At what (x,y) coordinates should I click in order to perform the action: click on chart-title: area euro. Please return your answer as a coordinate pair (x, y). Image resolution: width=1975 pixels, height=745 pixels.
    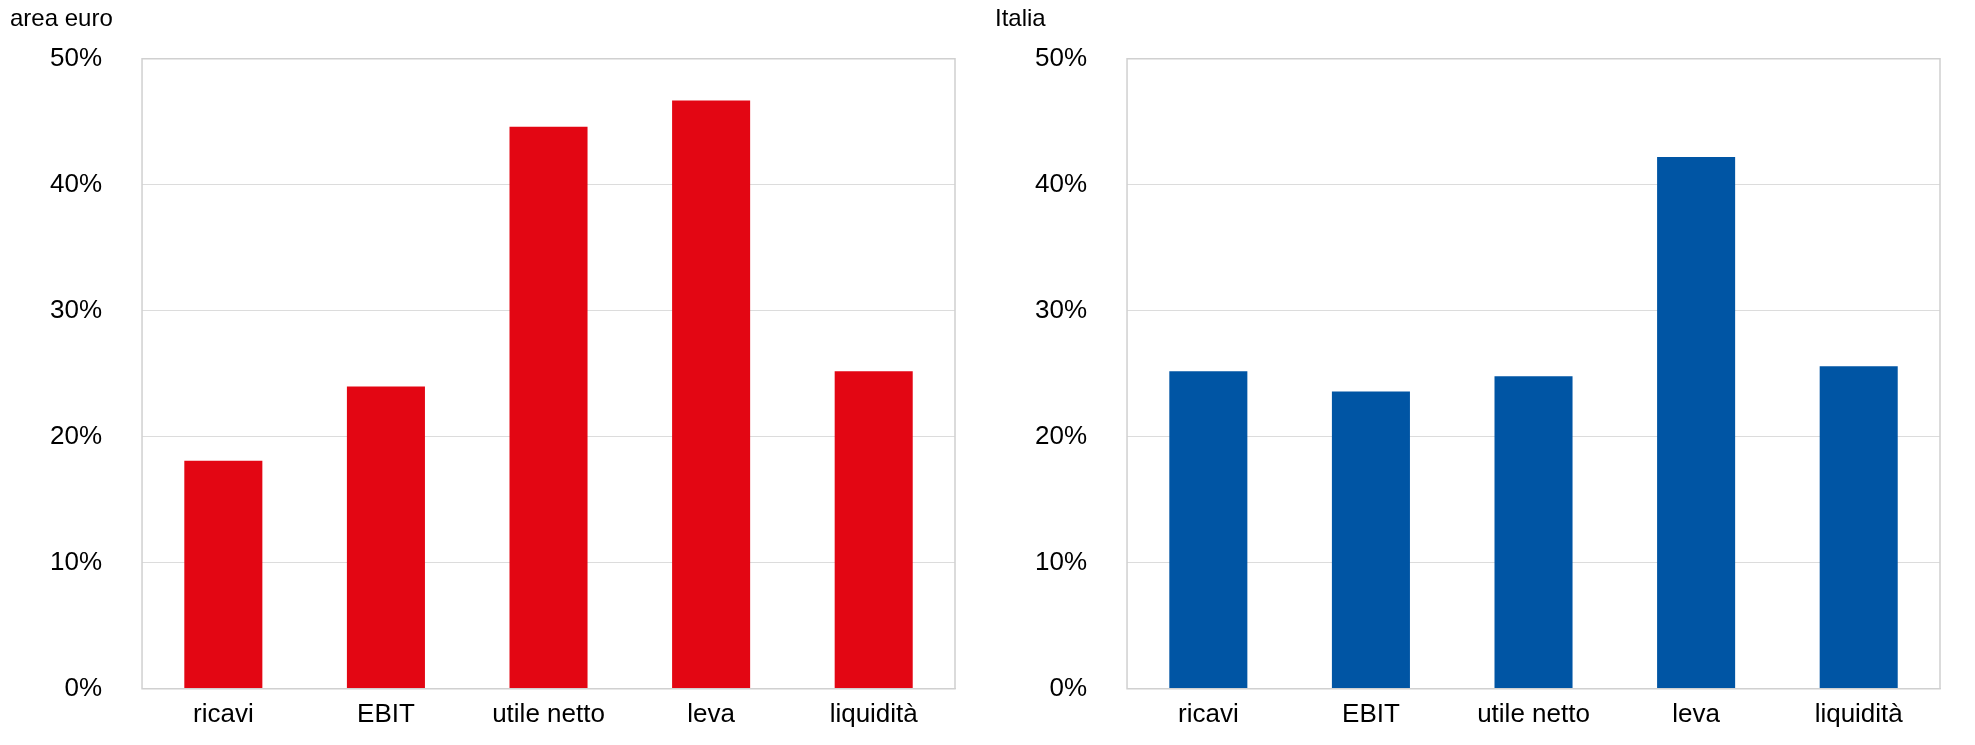
    Looking at the image, I should click on (61, 18).